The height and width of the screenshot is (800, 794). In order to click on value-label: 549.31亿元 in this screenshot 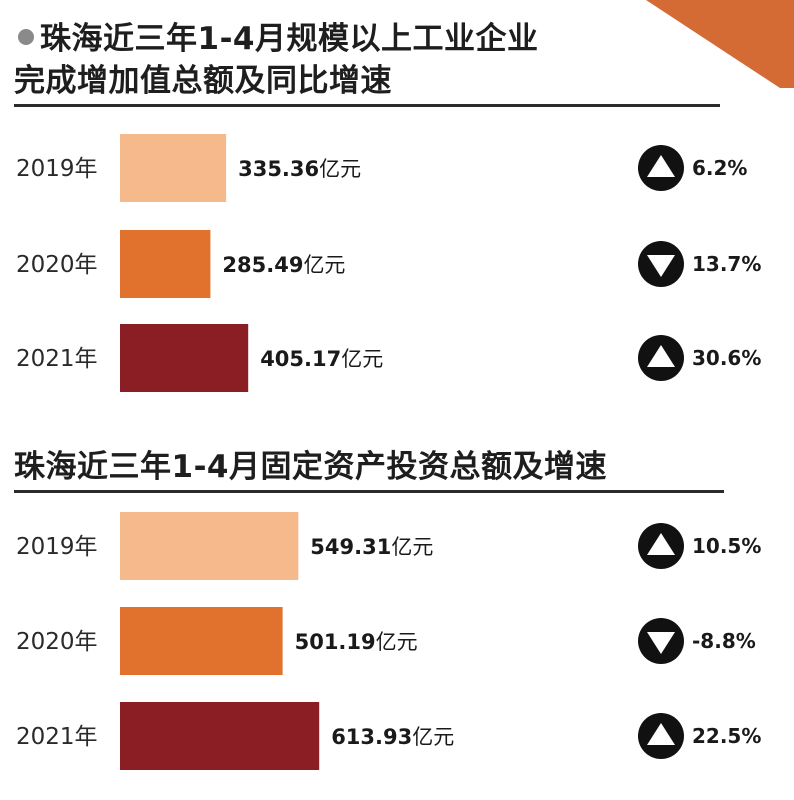, I will do `click(371, 547)`.